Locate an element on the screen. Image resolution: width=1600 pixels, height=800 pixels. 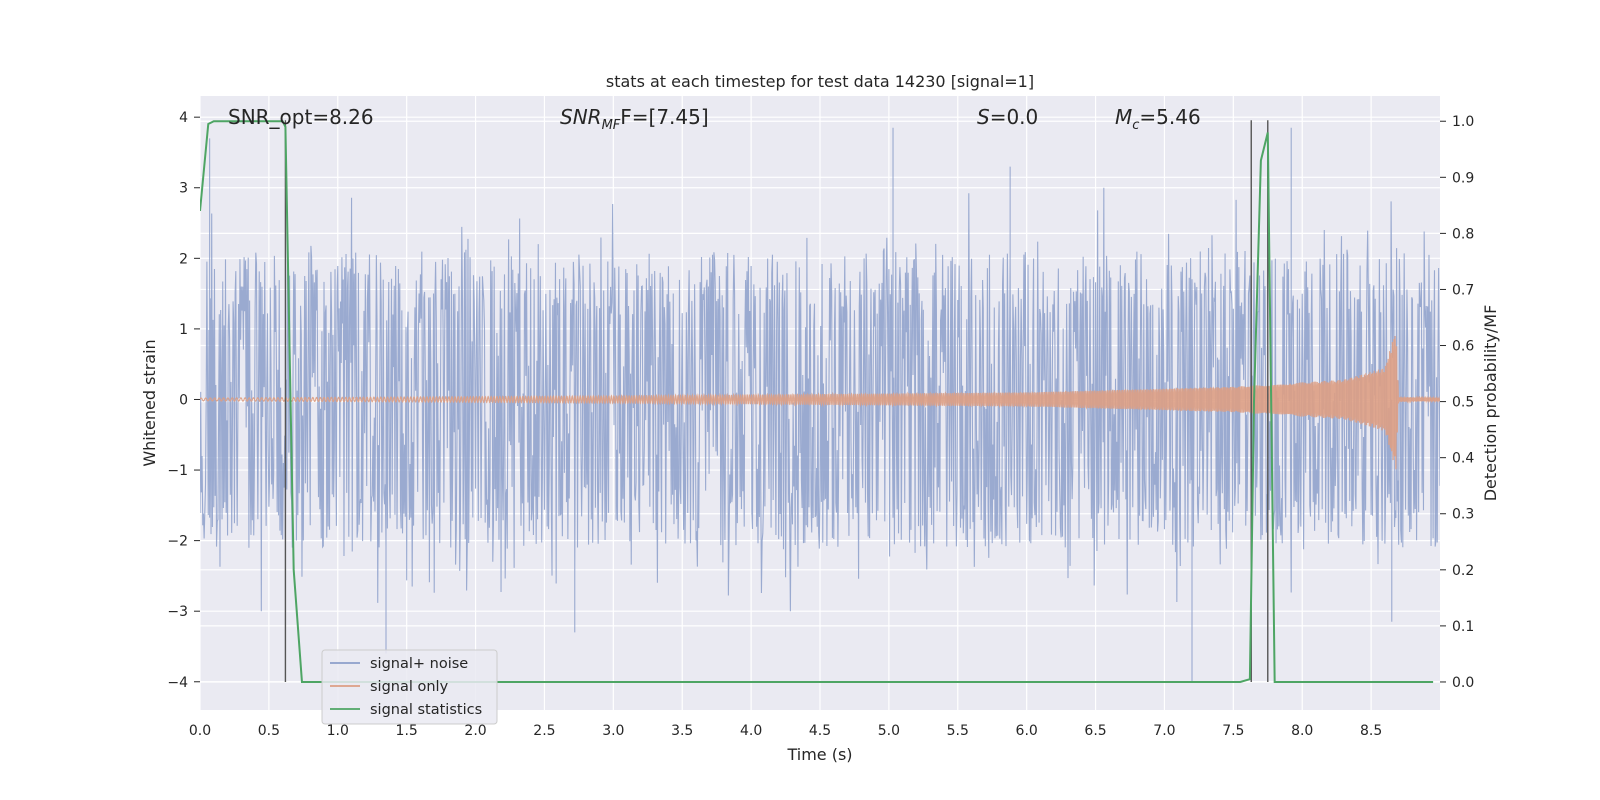
y-tick-label: 4 is located at coordinates (183, 118).